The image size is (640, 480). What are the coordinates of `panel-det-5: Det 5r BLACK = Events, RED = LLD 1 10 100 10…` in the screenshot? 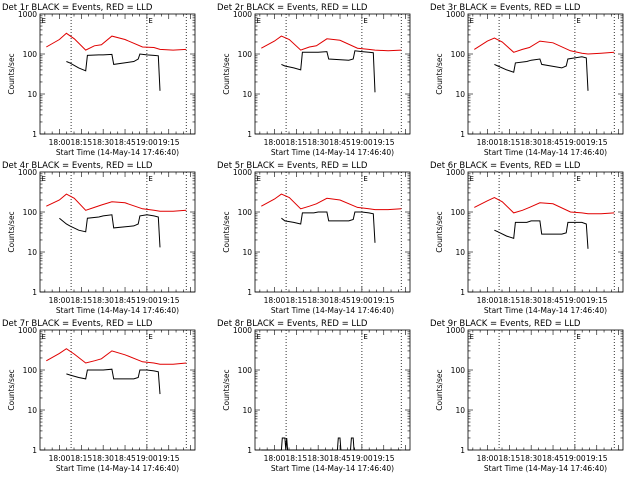 It's located at (314, 238).